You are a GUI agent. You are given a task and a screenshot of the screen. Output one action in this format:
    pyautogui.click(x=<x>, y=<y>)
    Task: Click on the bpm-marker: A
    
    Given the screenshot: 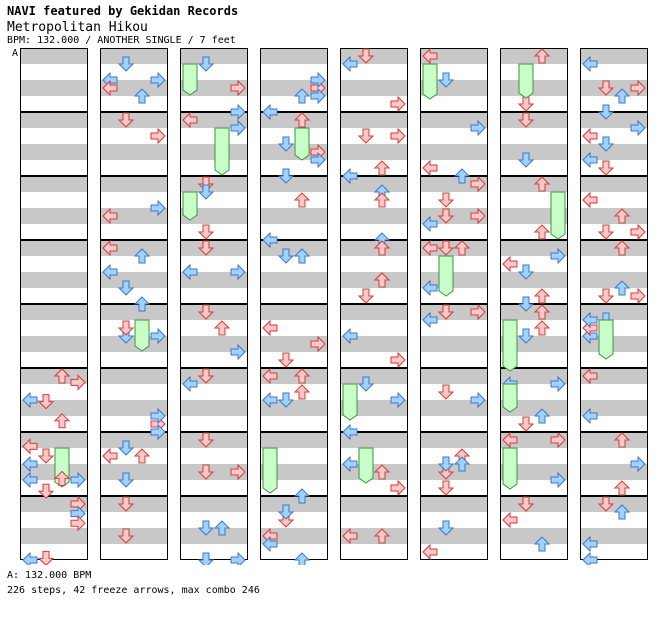 What is the action you would take?
    pyautogui.click(x=15, y=53)
    